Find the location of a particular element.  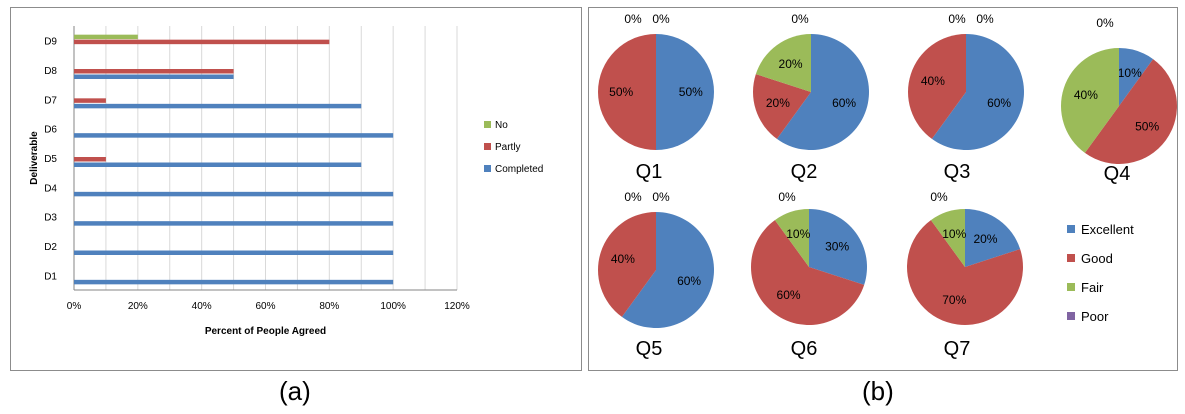

bar-completed-d8 is located at coordinates (154, 76).